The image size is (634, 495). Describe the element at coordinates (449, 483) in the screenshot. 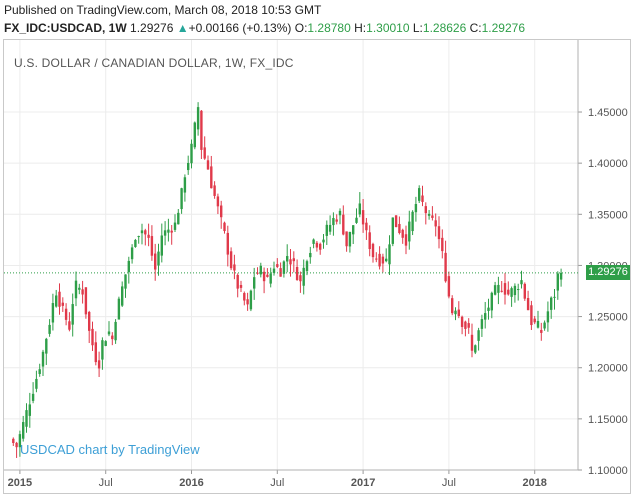

I see `x-tick-label: Jul` at that location.